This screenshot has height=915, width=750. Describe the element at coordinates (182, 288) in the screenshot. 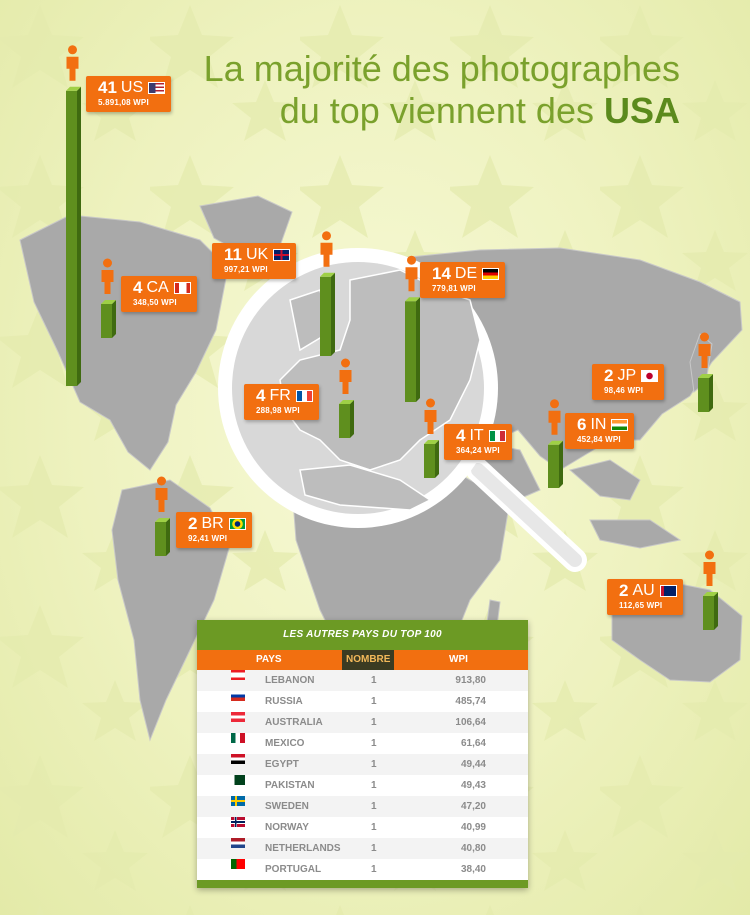

I see `ca-flag-icon` at that location.